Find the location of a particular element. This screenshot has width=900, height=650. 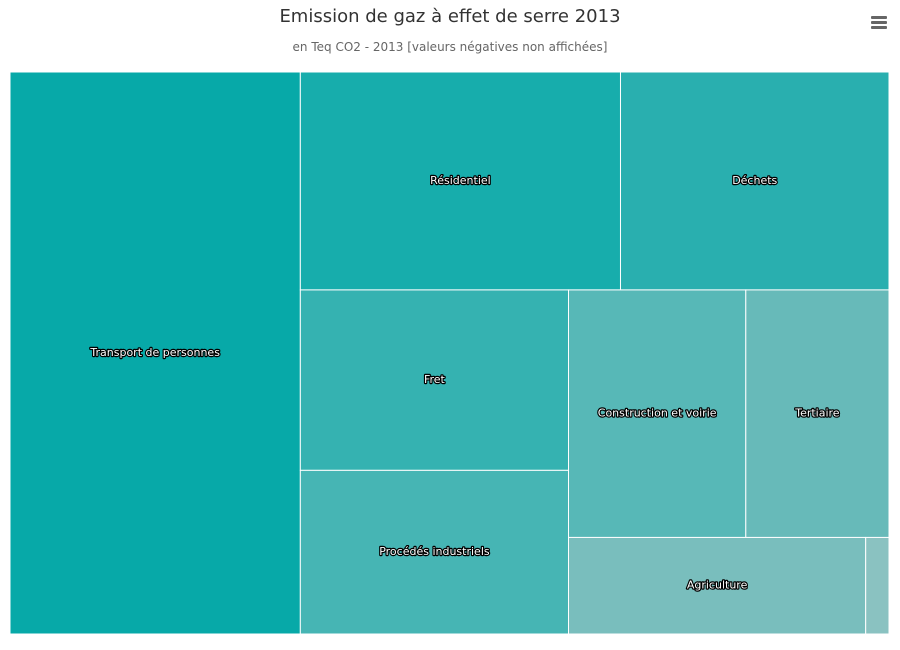

treemap-cell-tertiaire: Tertiaire is located at coordinates (817, 413).